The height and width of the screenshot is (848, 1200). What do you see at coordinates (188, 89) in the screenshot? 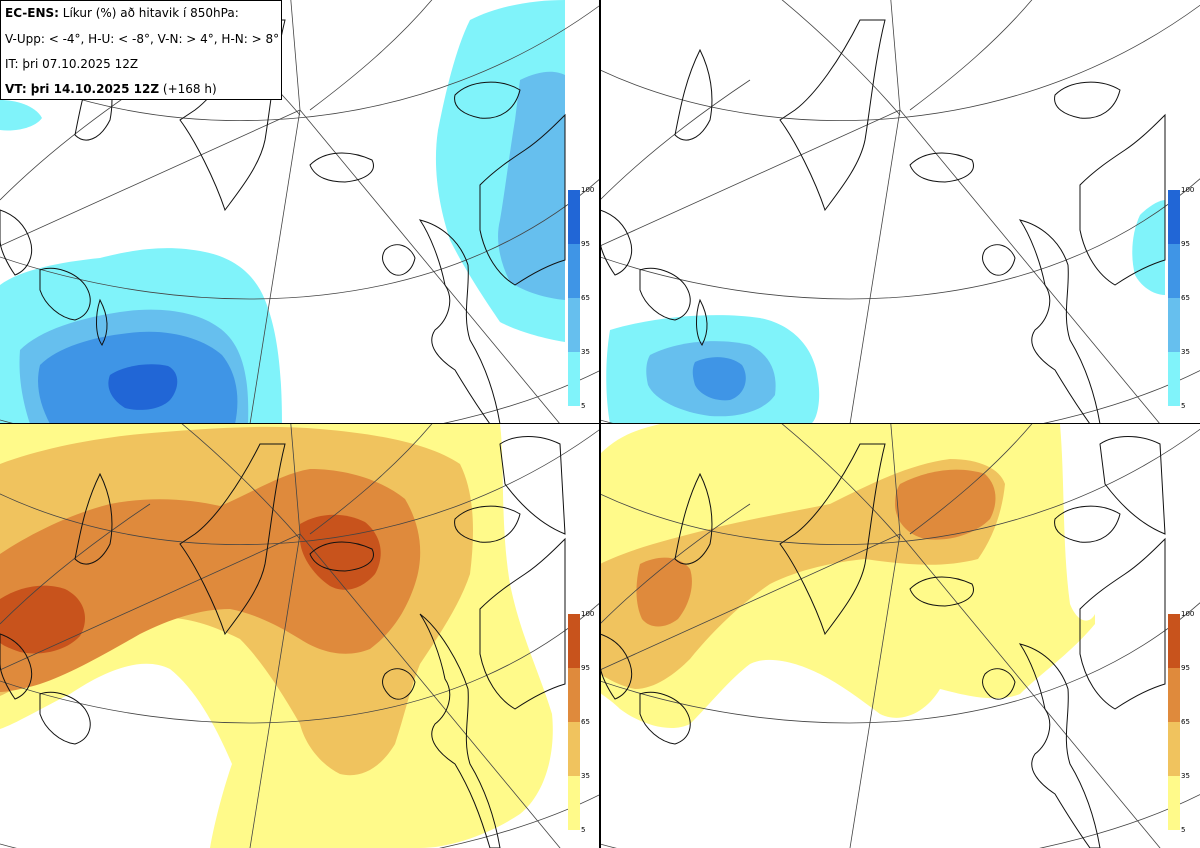
I see `valid-time-rest: (+168 h)` at bounding box center [188, 89].